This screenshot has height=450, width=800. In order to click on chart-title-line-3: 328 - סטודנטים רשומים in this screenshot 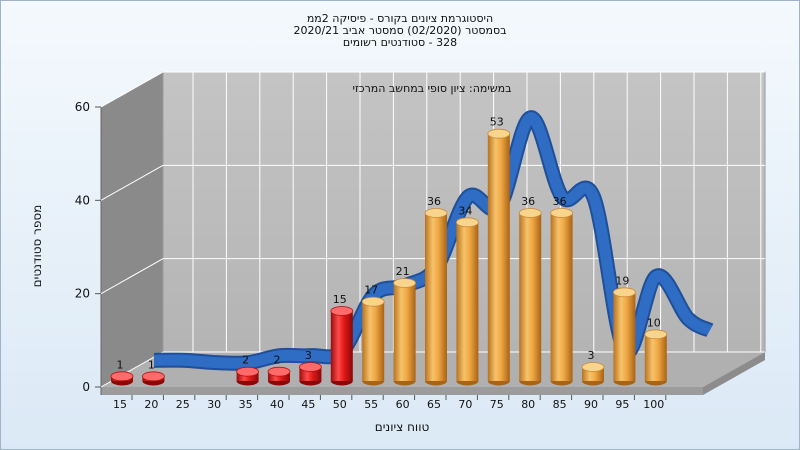, I will do `click(400, 42)`.